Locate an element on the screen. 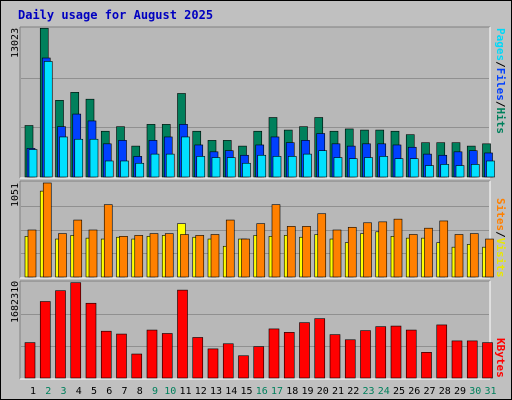  legend-hits: Hits is located at coordinates (500, 121).